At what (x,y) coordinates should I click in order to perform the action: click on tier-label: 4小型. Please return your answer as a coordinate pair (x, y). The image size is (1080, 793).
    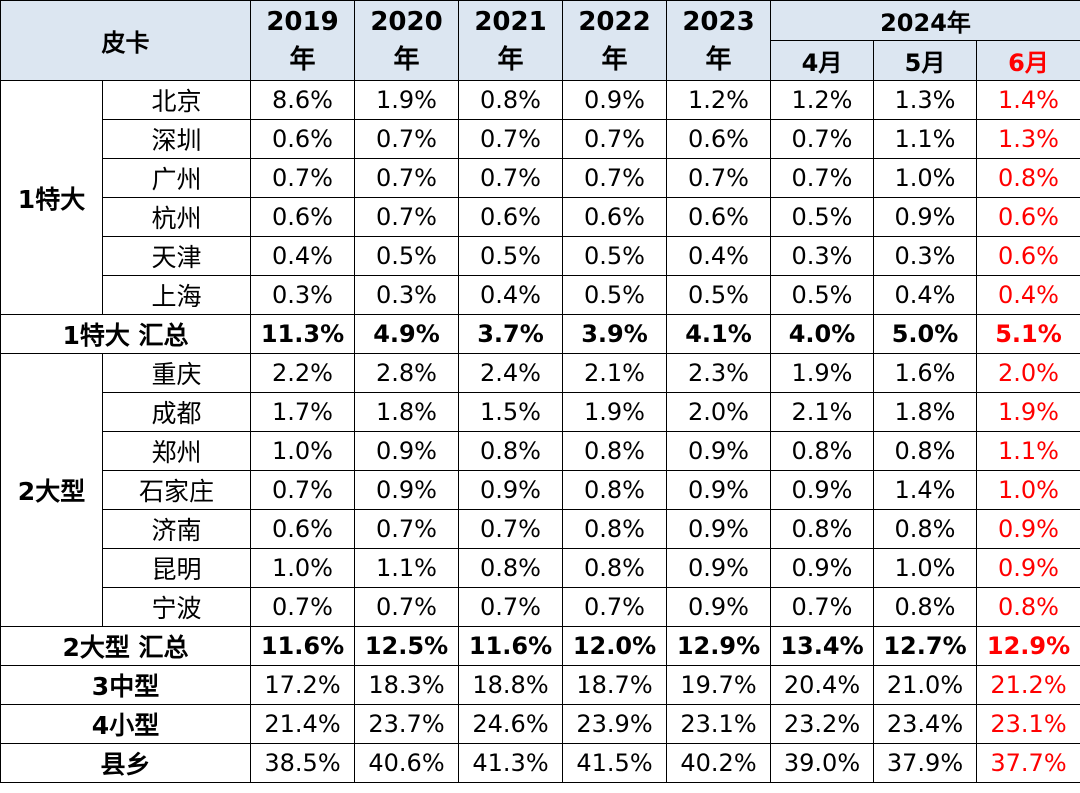
    Looking at the image, I should click on (125, 724).